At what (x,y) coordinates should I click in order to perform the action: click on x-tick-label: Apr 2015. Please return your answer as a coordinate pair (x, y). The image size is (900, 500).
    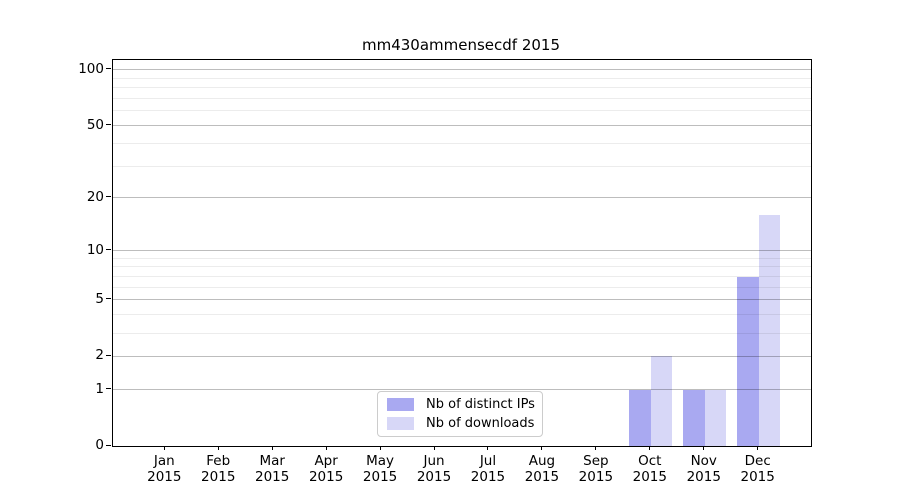
    Looking at the image, I should click on (326, 469).